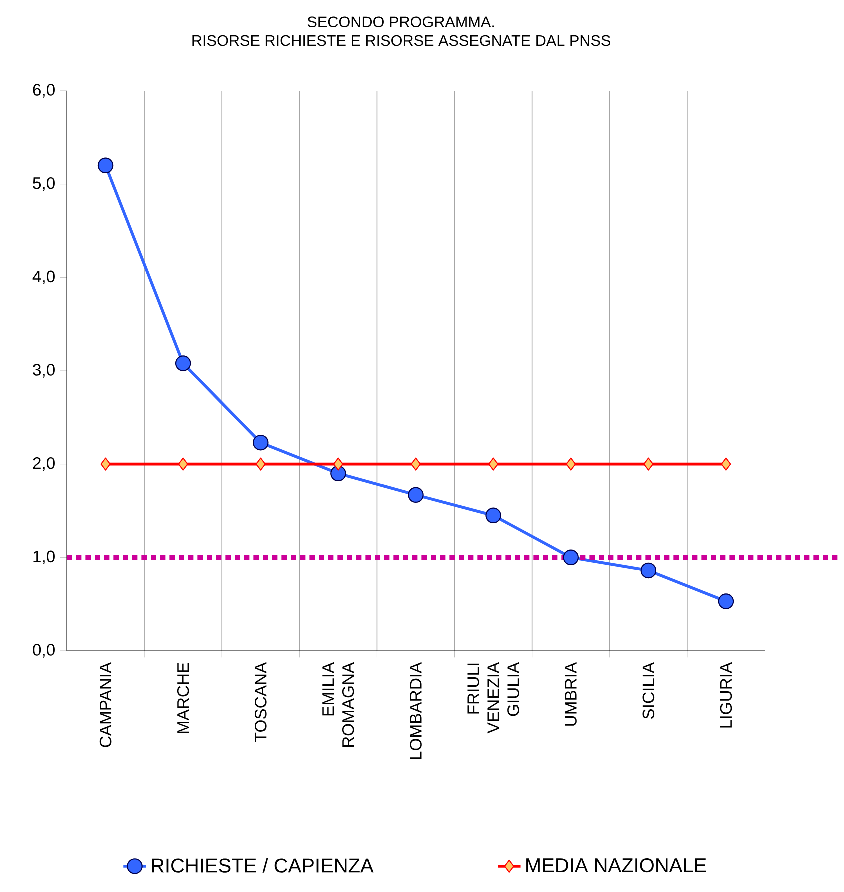  What do you see at coordinates (106, 705) in the screenshot?
I see `x-tick-label: CAMPANIA` at bounding box center [106, 705].